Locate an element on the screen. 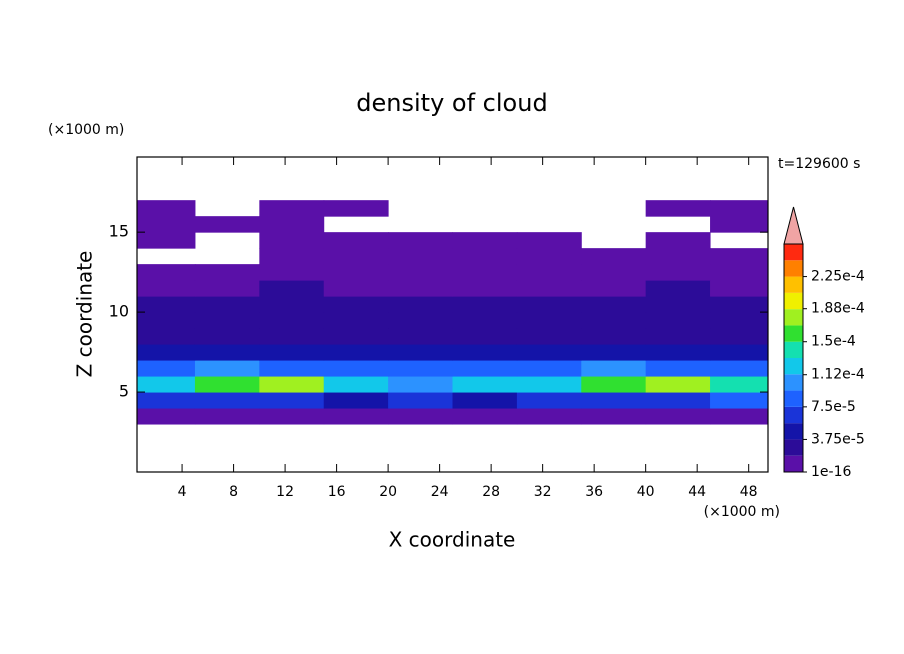 This screenshot has width=904, height=654. x-tick-label: 8 is located at coordinates (233, 492).